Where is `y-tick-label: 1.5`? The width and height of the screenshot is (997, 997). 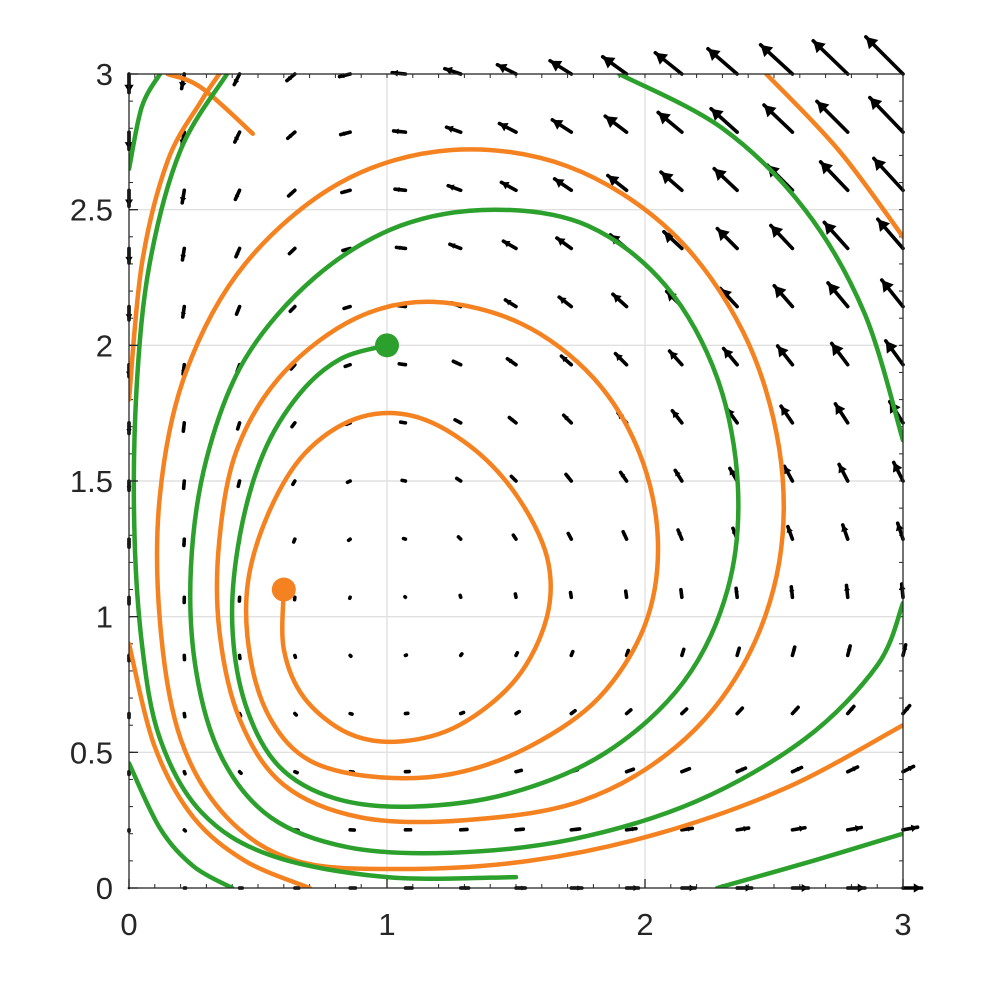
y-tick-label: 1.5 is located at coordinates (91, 481).